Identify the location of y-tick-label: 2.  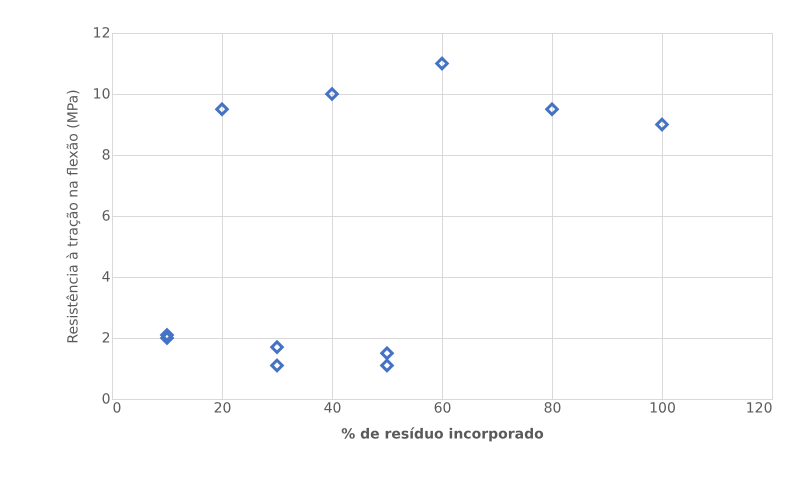
(106, 338).